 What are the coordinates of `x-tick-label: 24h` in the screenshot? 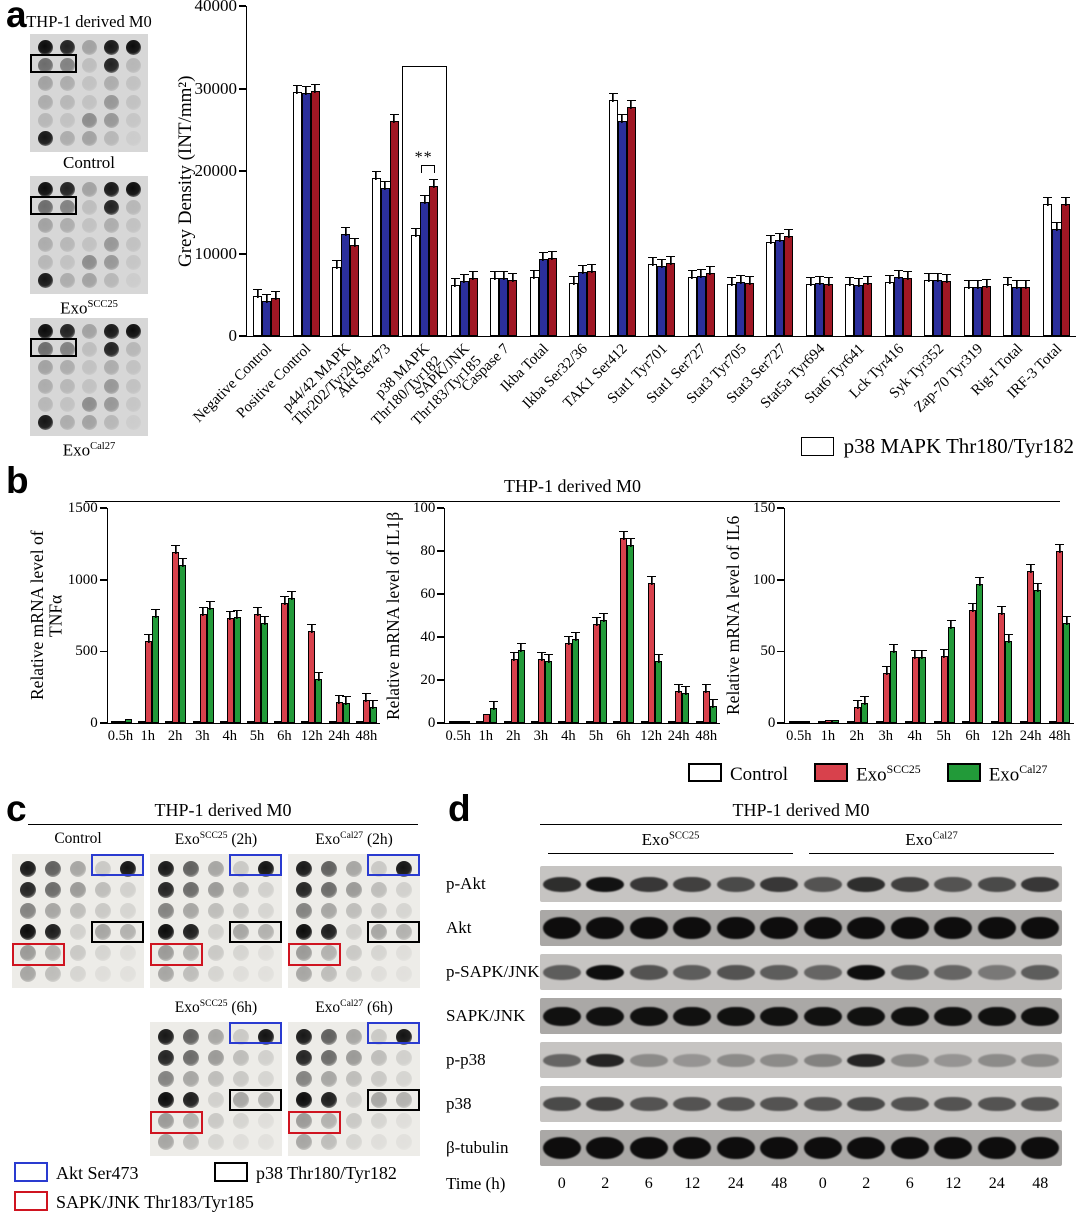 It's located at (678, 736).